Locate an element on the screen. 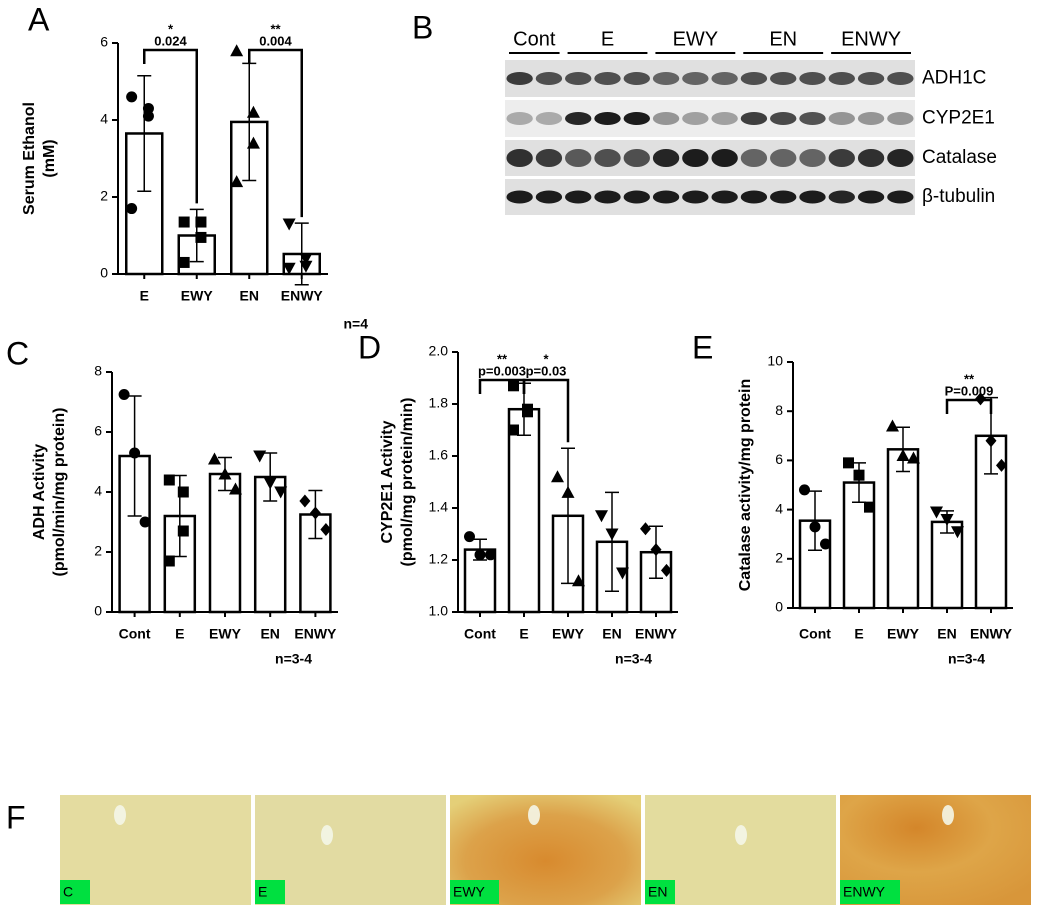  significance-stars: * is located at coordinates (171, 28).